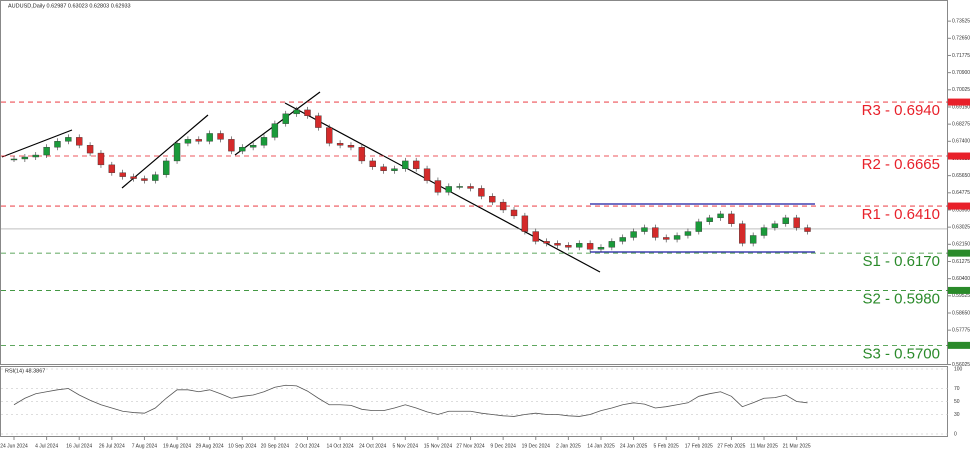 The width and height of the screenshot is (975, 457). I want to click on y-tick-label: 0.61275, so click(961, 262).